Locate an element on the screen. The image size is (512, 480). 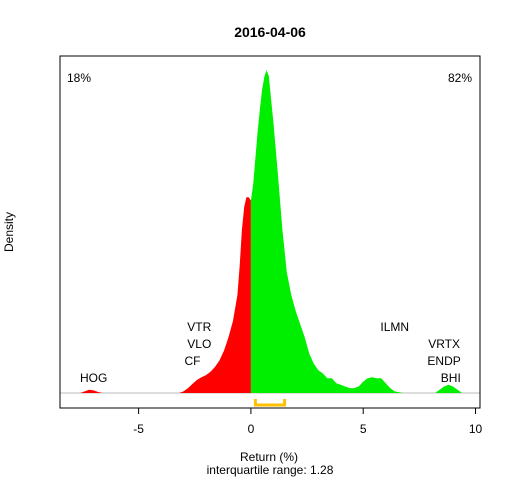
ticker-label: VTR is located at coordinates (199, 327).